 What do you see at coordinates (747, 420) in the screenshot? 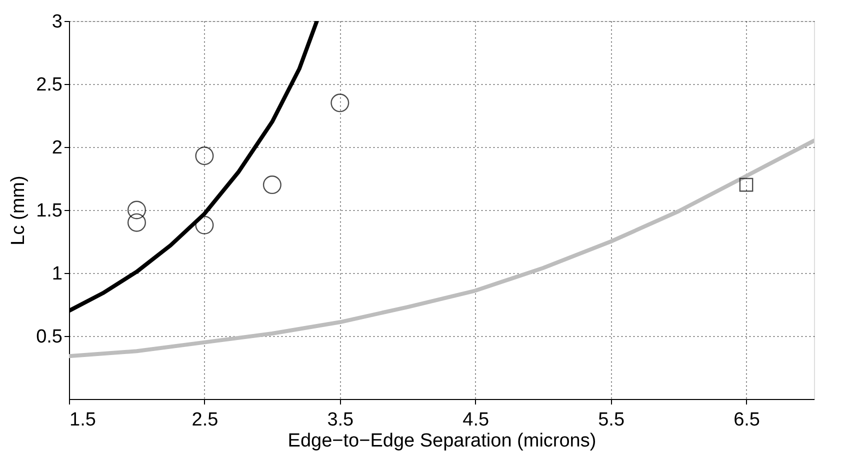
I see `x-tick-label: 6.5` at bounding box center [747, 420].